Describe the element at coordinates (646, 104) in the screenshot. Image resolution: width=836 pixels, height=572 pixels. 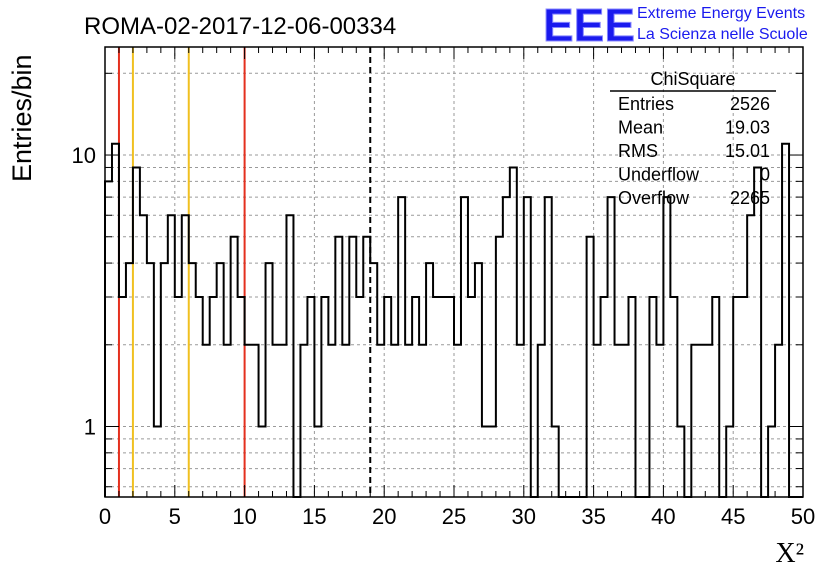
I see `stats-label: Entries` at that location.